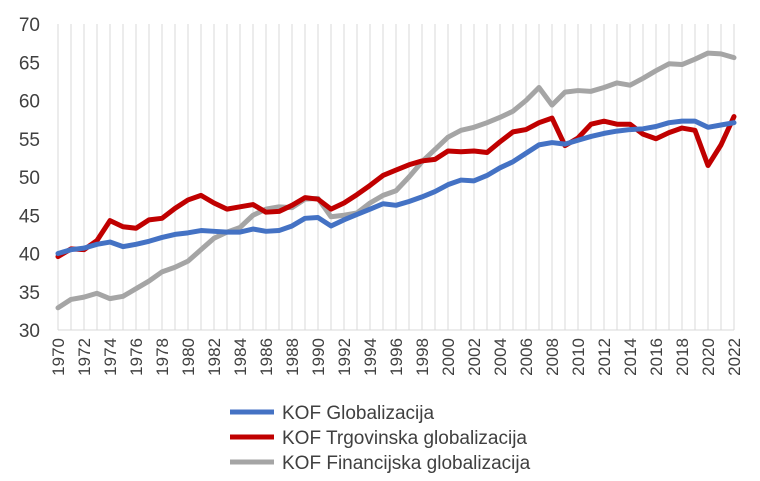 The width and height of the screenshot is (760, 481). I want to click on x-tick-label: 2014, so click(630, 357).